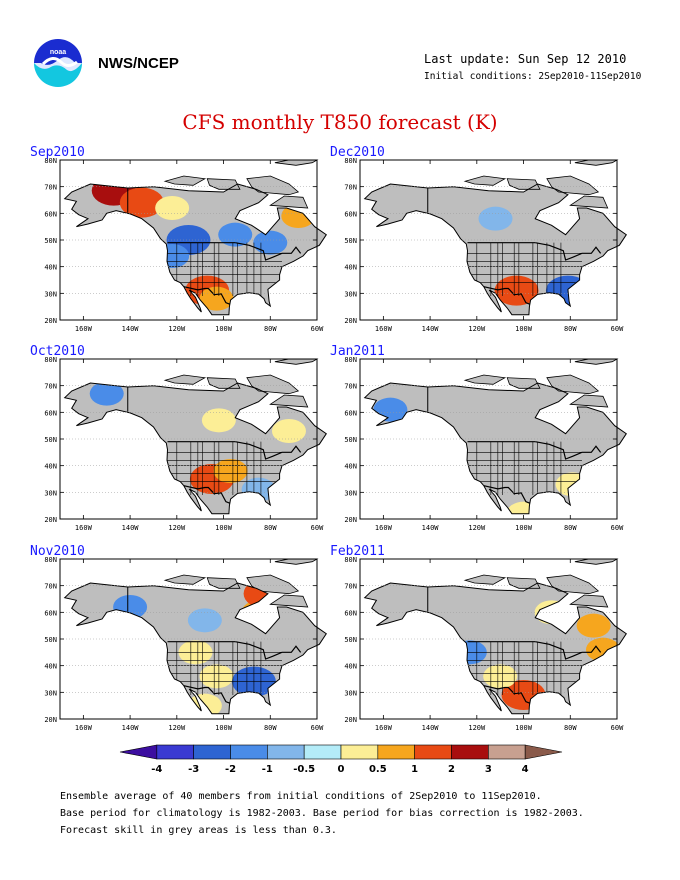  What do you see at coordinates (230, 769) in the screenshot?
I see `colorbar-label: -2` at bounding box center [230, 769].